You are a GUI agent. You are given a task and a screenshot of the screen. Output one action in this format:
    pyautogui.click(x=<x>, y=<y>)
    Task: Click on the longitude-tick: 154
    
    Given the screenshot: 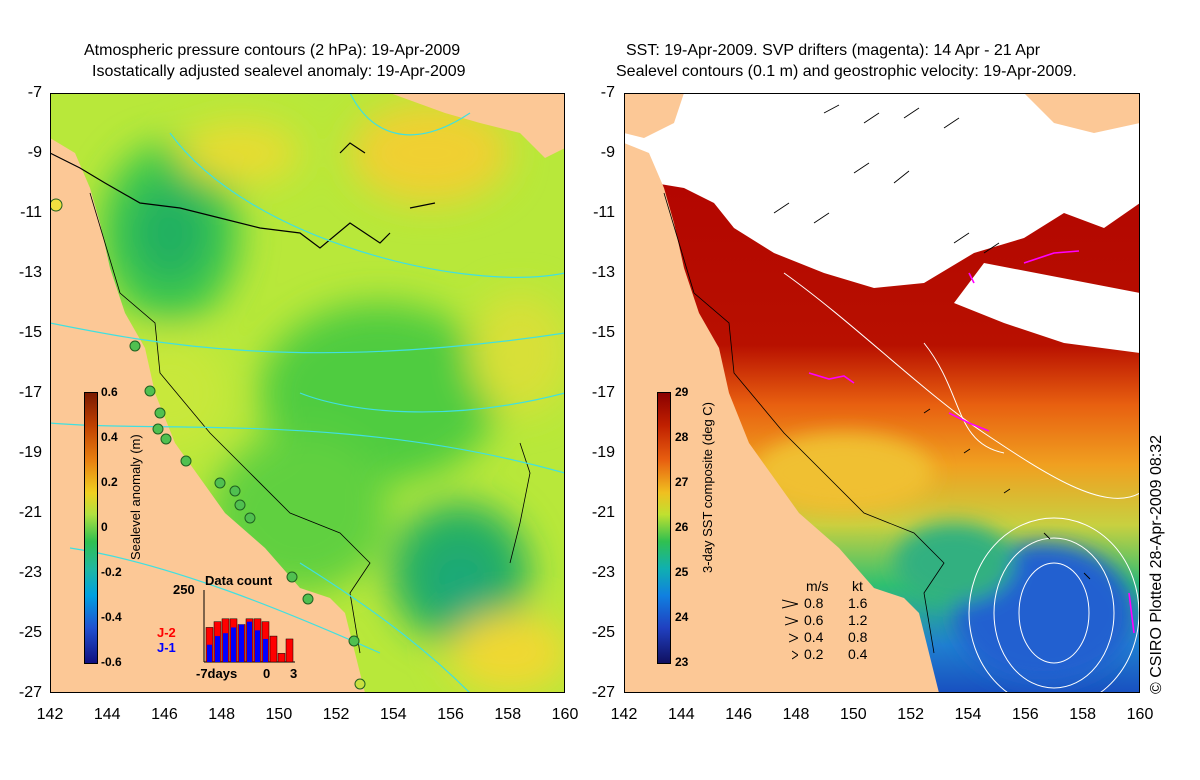 What is the action you would take?
    pyautogui.click(x=968, y=714)
    